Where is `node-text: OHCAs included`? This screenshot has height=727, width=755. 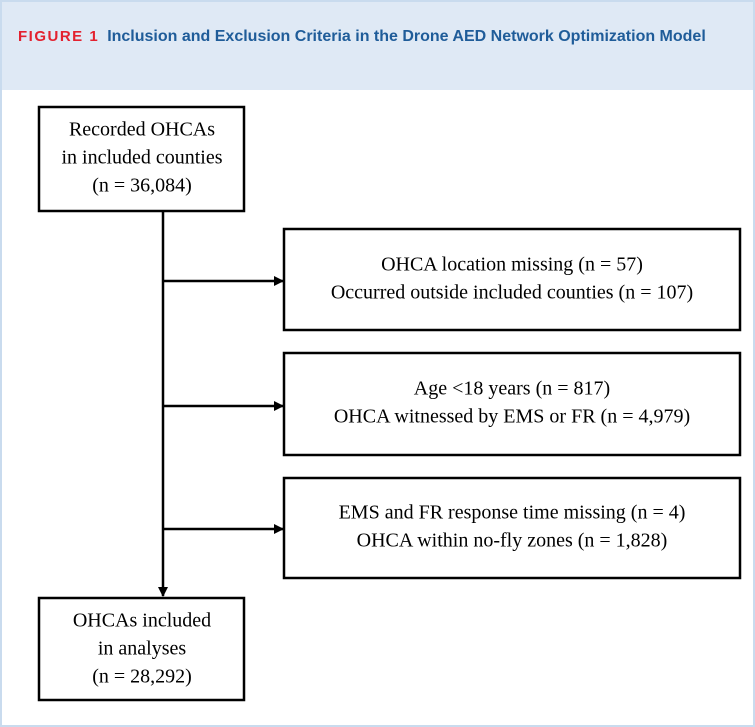 node-text: OHCAs included is located at coordinates (142, 621).